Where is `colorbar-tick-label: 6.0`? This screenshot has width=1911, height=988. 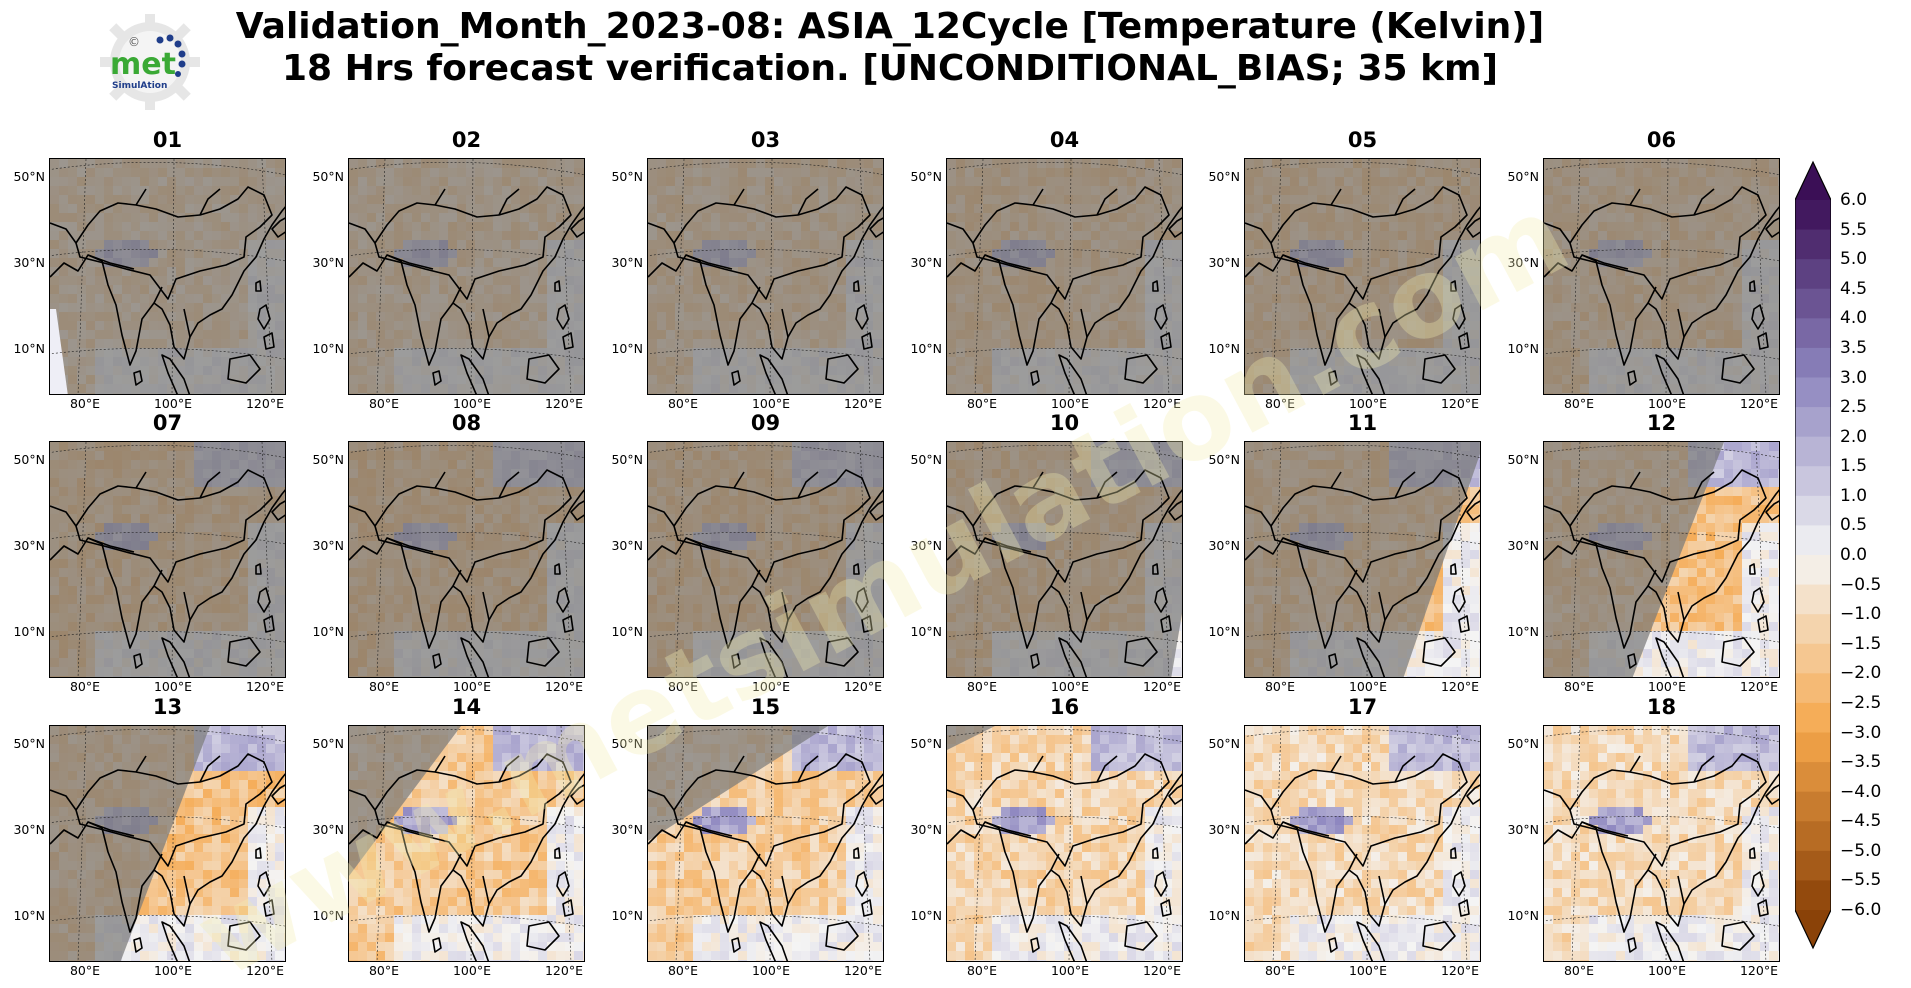
colorbar-tick-label: 6.0 is located at coordinates (1854, 200).